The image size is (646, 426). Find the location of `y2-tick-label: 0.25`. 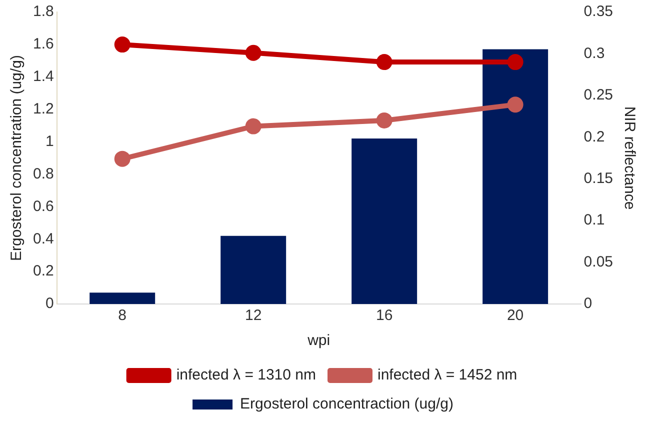

y2-tick-label: 0.25 is located at coordinates (599, 95).